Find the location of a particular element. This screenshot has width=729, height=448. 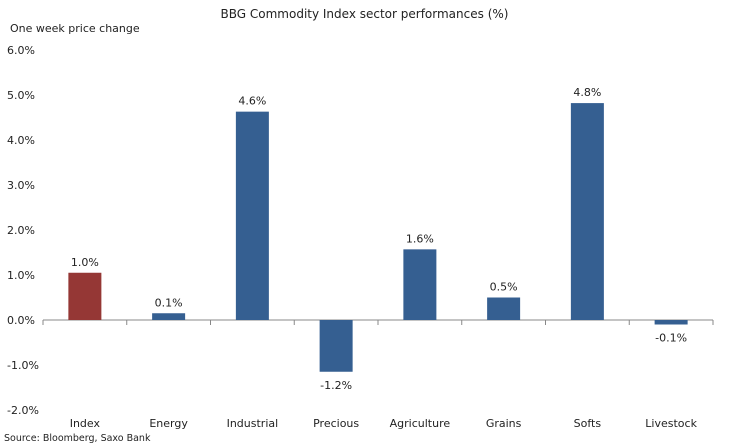

y-tick-label: 6.0% is located at coordinates (21, 50).